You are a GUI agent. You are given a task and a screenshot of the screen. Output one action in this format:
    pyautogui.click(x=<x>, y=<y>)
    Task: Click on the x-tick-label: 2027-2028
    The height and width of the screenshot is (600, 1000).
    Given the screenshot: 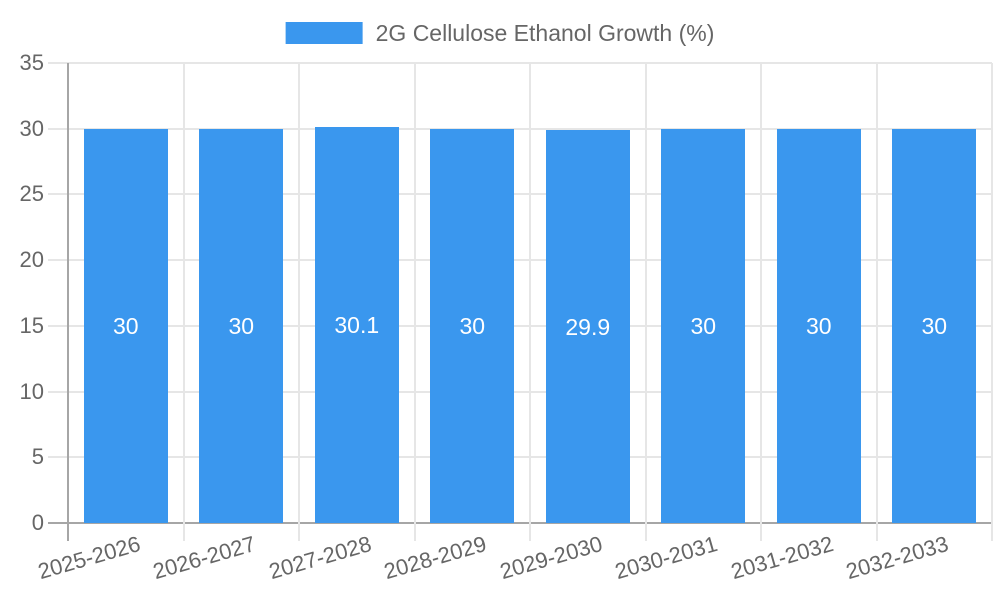 What is the action you would take?
    pyautogui.click(x=319, y=558)
    